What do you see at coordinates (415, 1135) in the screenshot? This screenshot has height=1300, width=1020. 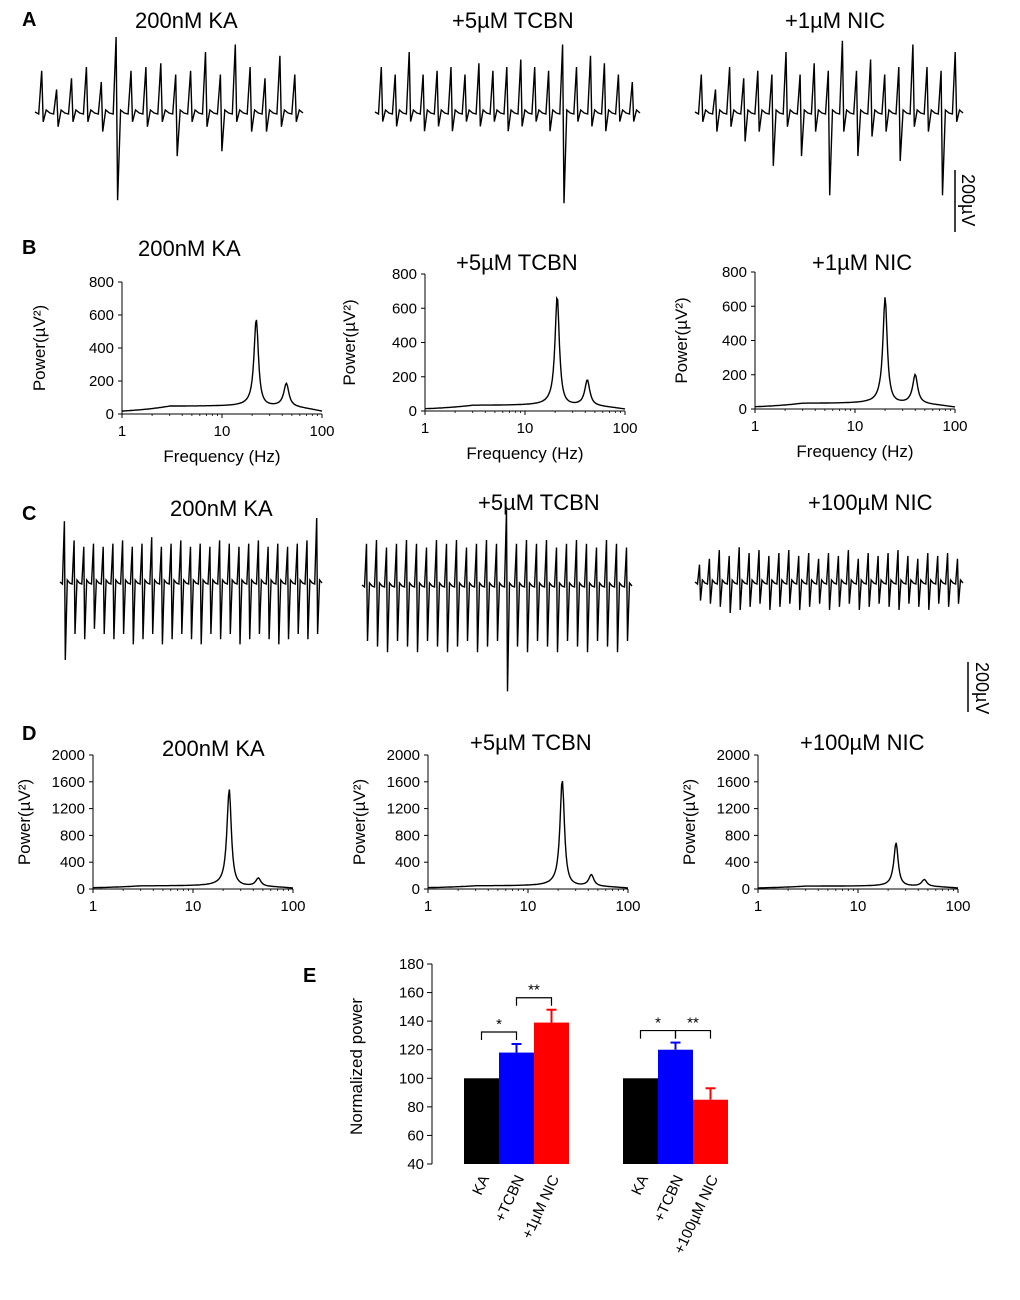 I see `bar-y-tick-label: 60` at bounding box center [415, 1135].